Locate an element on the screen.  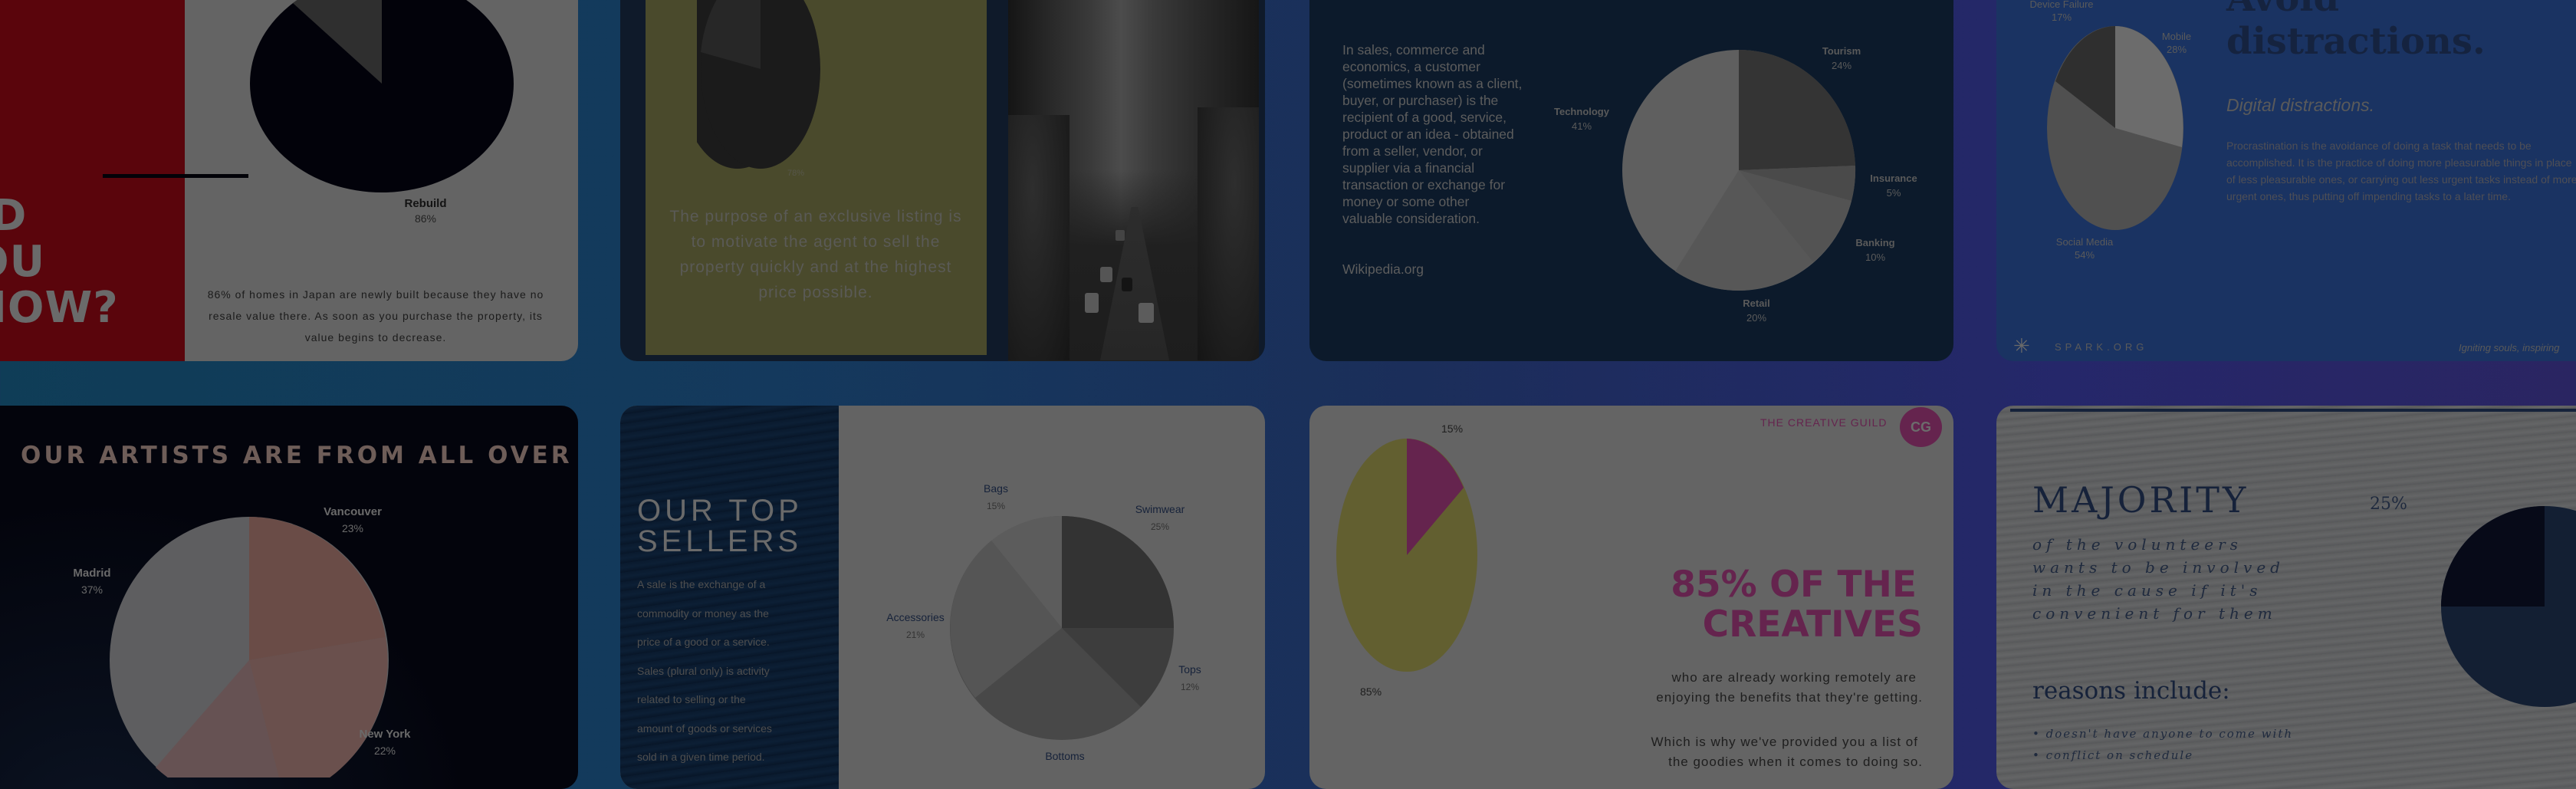
subtitle-line: convenient for them is located at coordinates (2155, 613).